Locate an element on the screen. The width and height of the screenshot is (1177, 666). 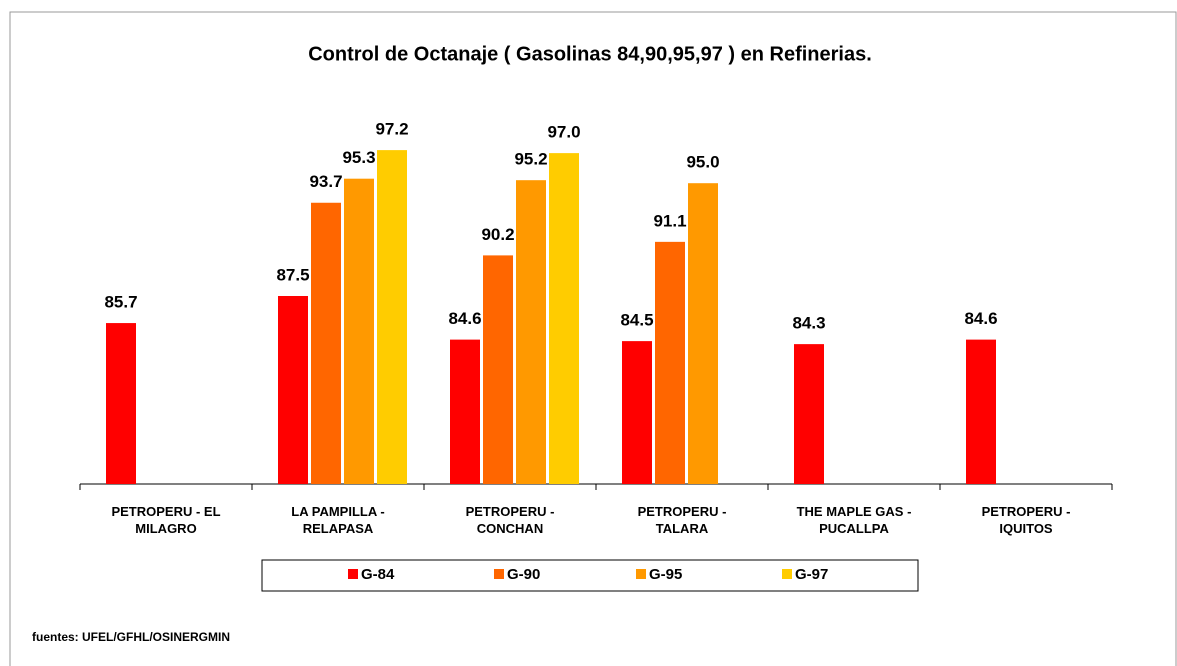
data-label: 95.3 is located at coordinates (358, 157).